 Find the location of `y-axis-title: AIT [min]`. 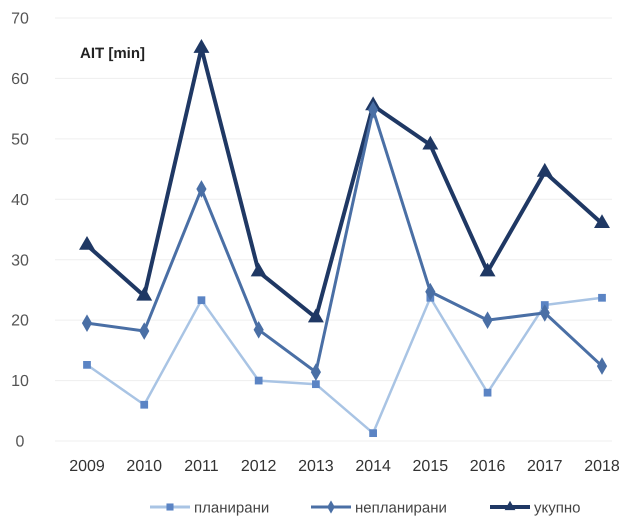

y-axis-title: AIT [min] is located at coordinates (112, 53).